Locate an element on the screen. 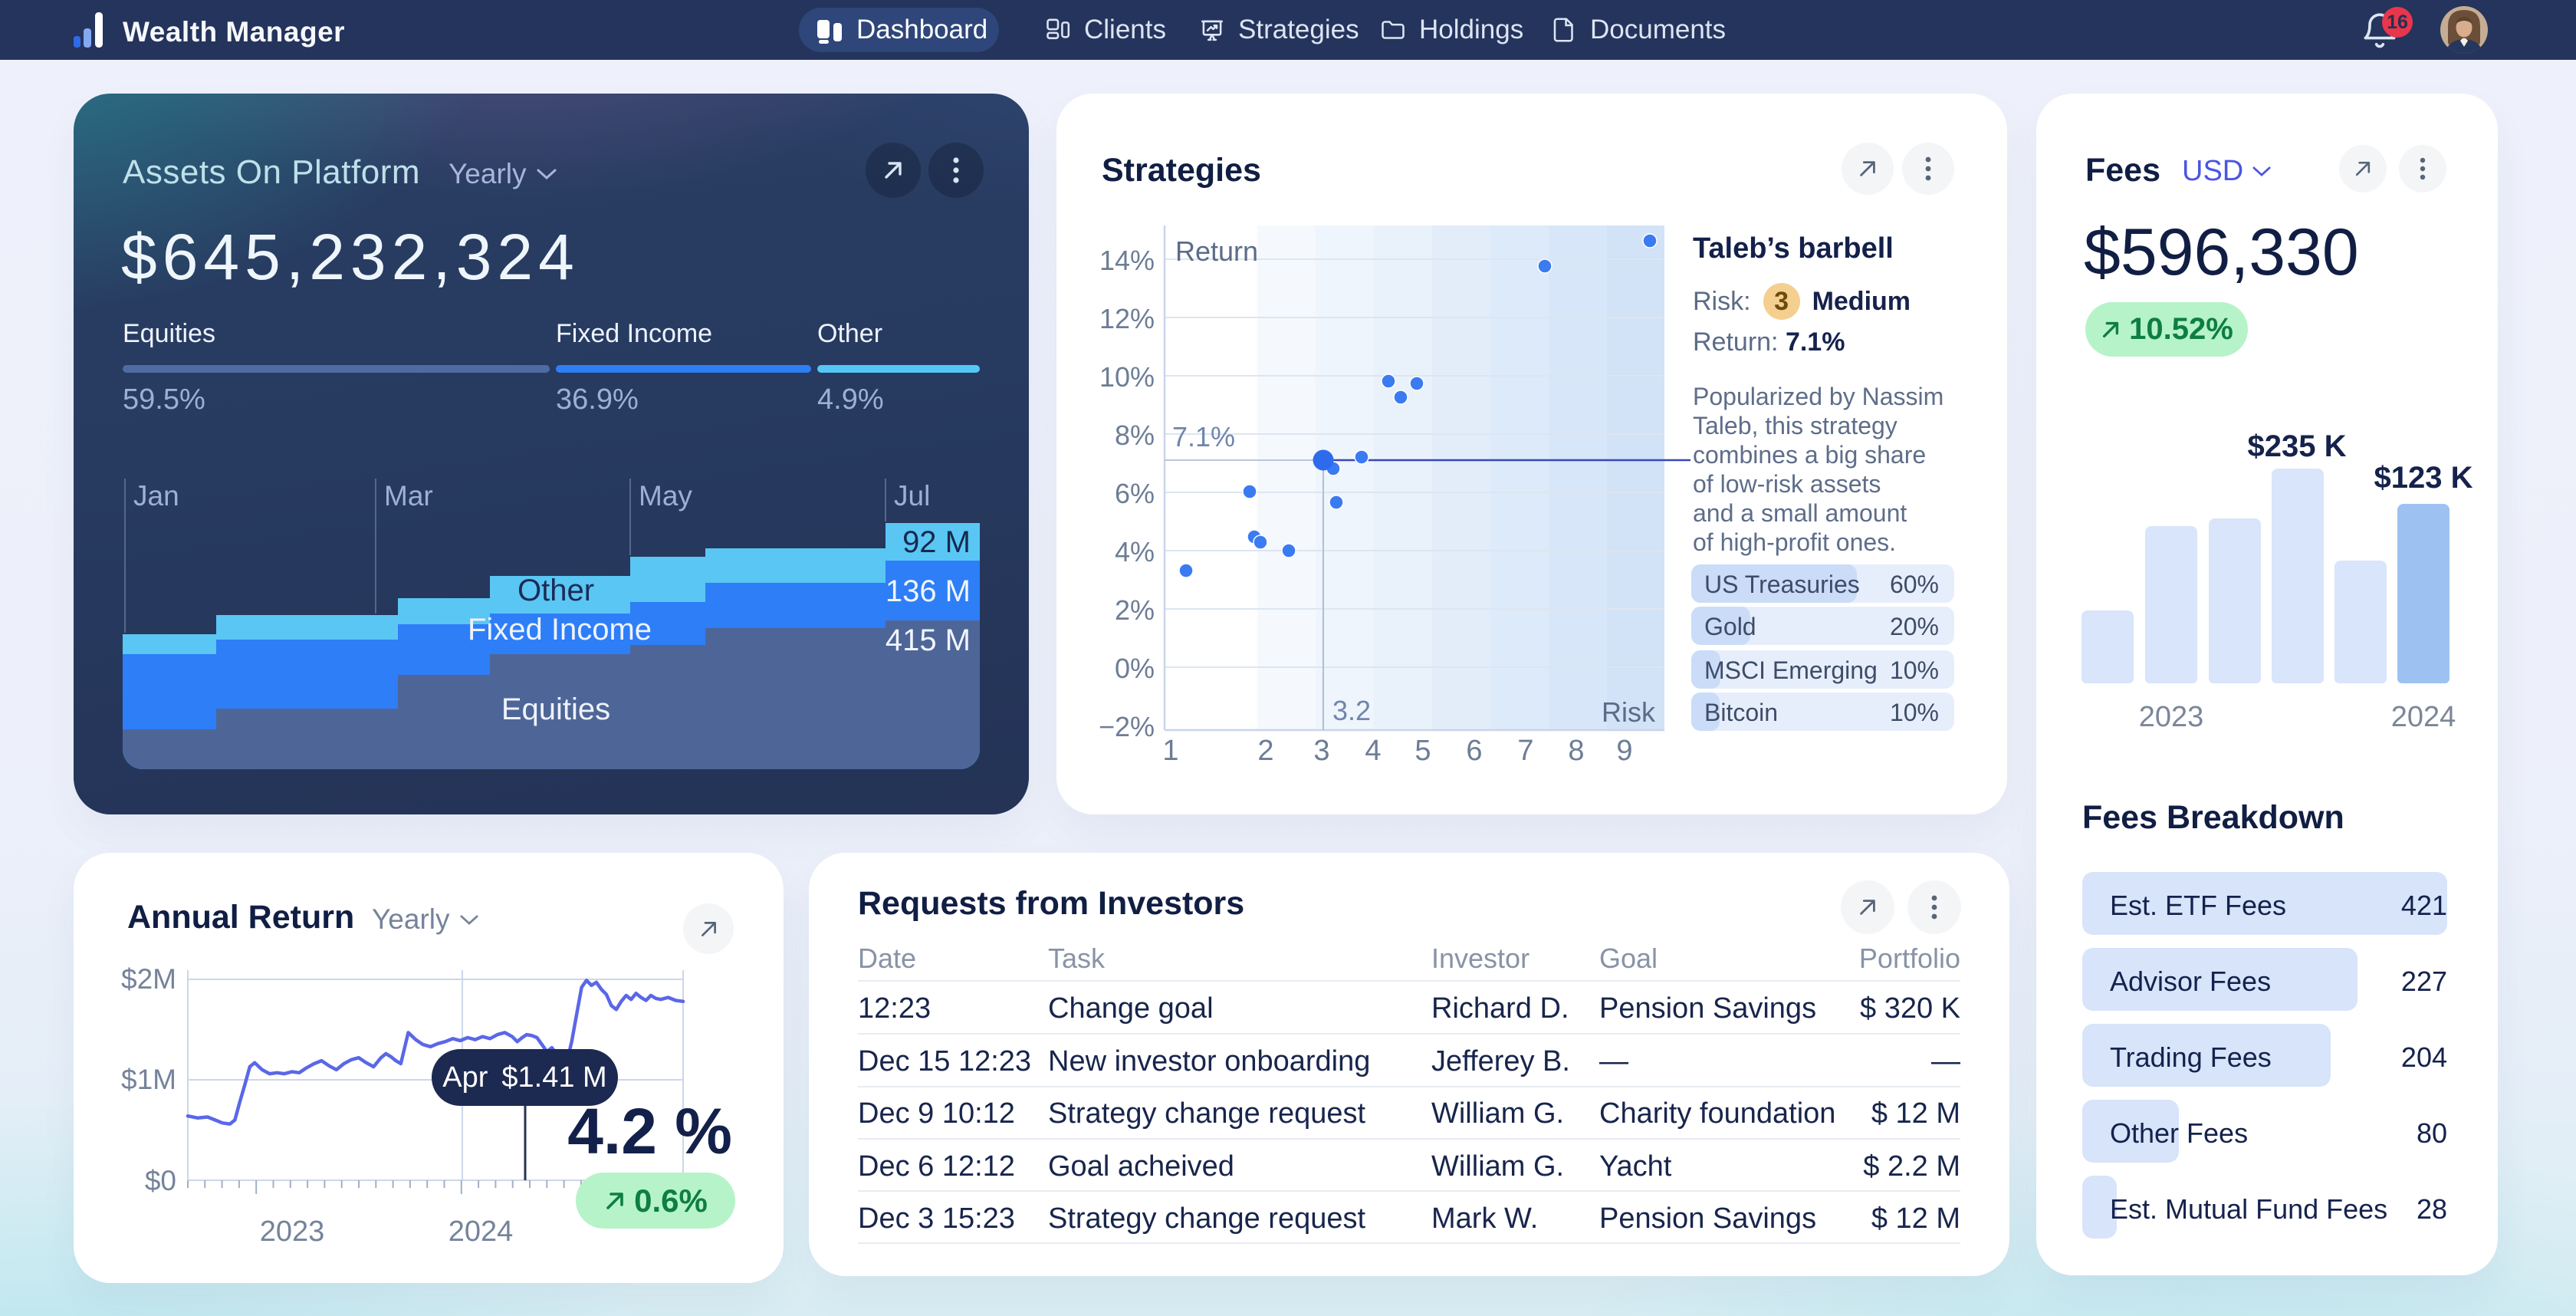  svg-text: Jan is located at coordinates (156, 496).